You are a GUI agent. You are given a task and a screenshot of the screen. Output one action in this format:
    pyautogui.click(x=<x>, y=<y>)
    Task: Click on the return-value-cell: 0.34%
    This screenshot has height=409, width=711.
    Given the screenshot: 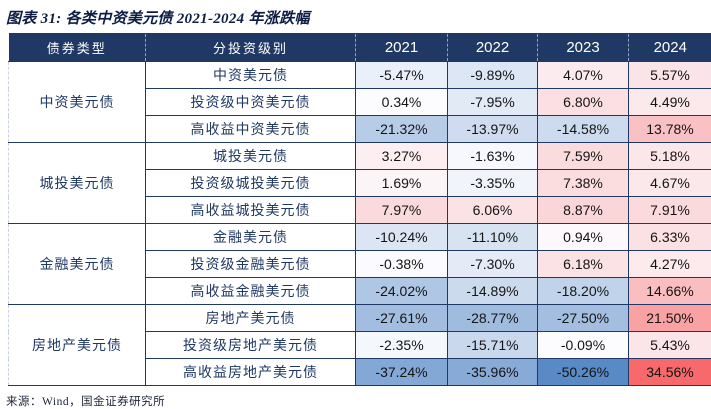 What is the action you would take?
    pyautogui.click(x=402, y=102)
    